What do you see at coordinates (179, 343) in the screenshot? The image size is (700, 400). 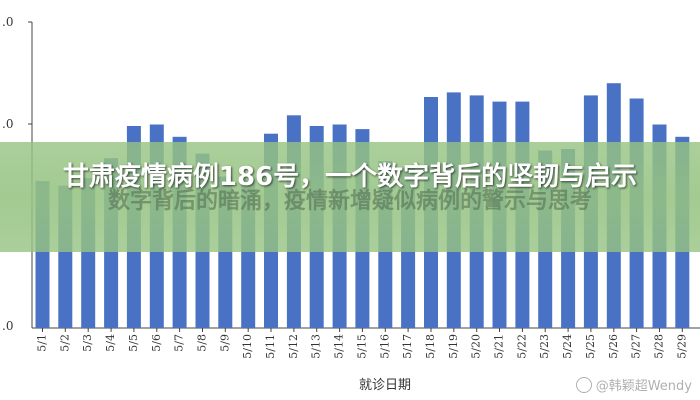 I see `x-tick-label: 5/7` at bounding box center [179, 343].